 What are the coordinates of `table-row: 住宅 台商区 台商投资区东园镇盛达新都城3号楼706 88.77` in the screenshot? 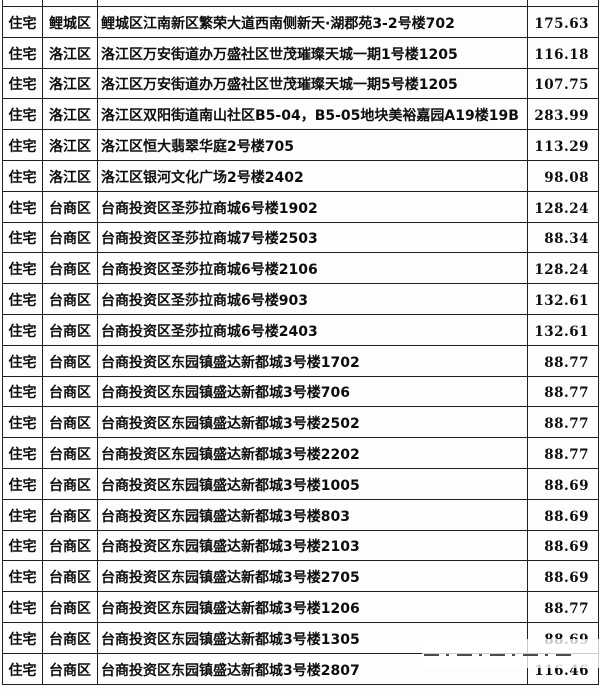 It's located at (300, 391).